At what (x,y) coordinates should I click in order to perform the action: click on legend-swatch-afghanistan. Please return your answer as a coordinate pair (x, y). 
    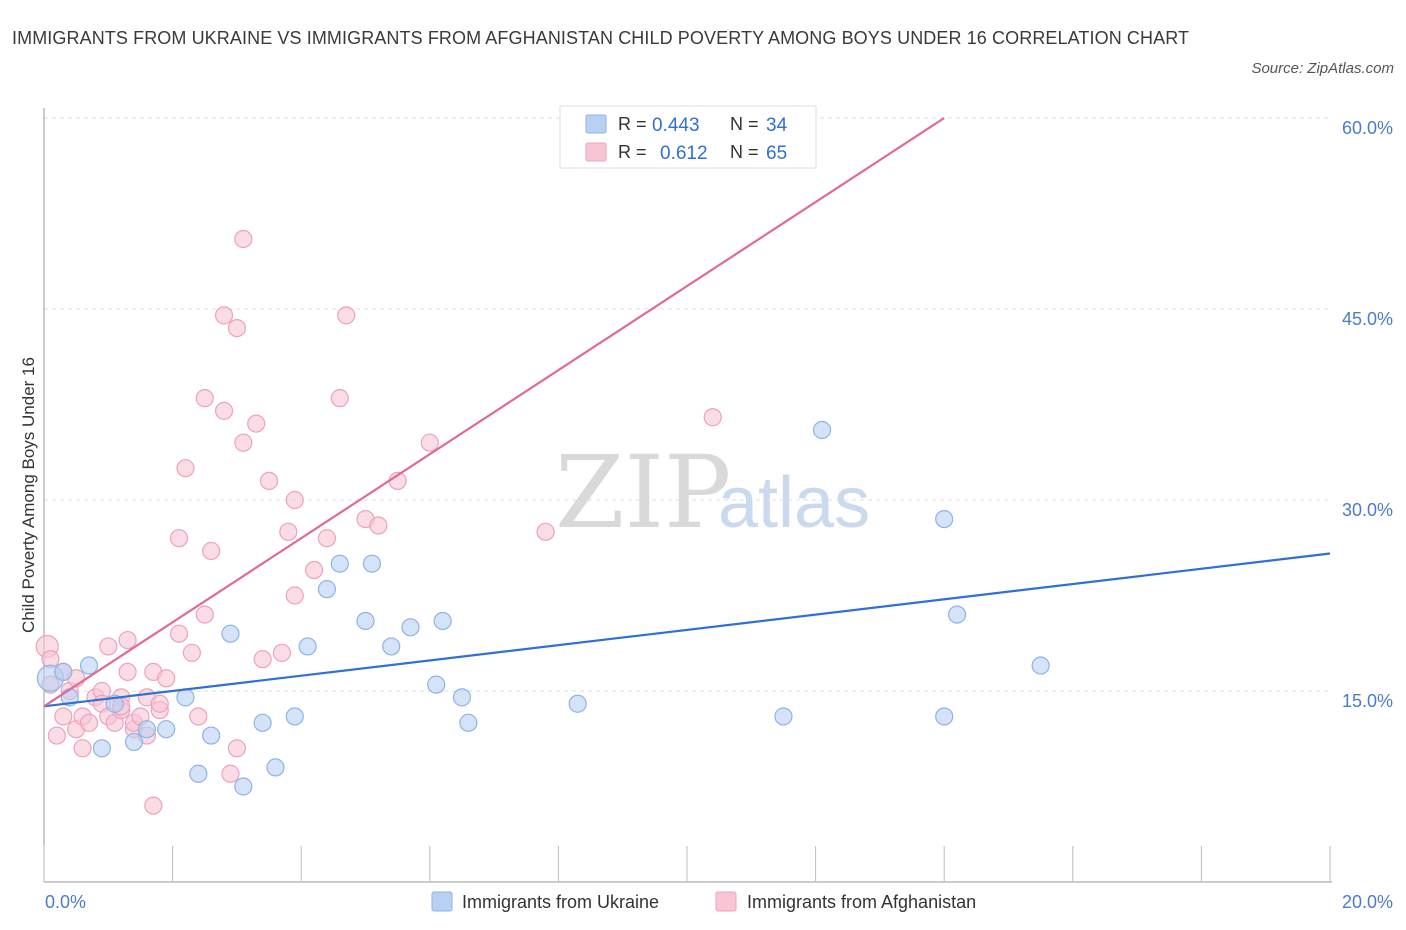
    Looking at the image, I should click on (596, 152).